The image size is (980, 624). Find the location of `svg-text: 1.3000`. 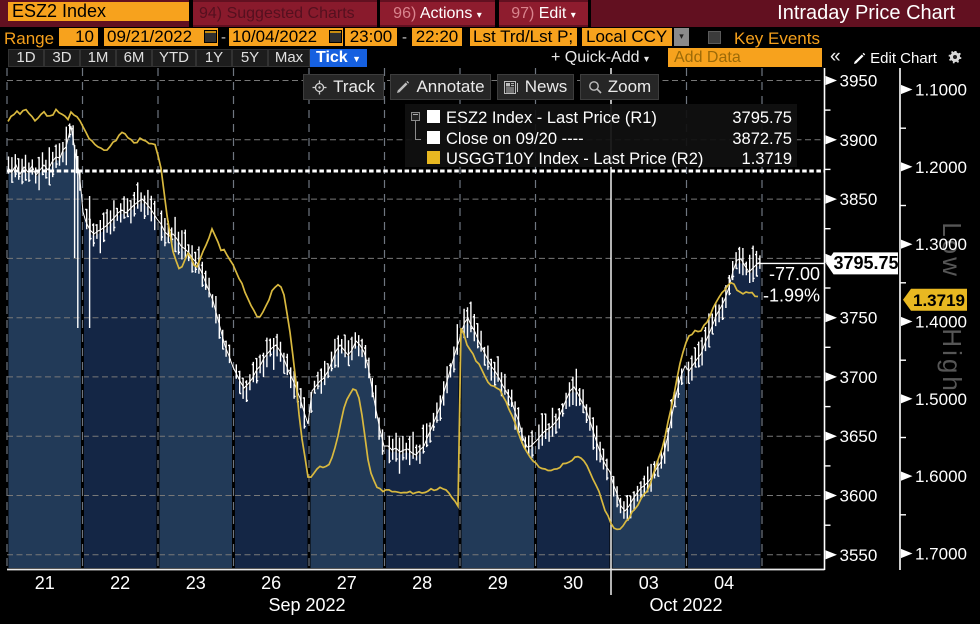

svg-text: 1.3000 is located at coordinates (941, 244).